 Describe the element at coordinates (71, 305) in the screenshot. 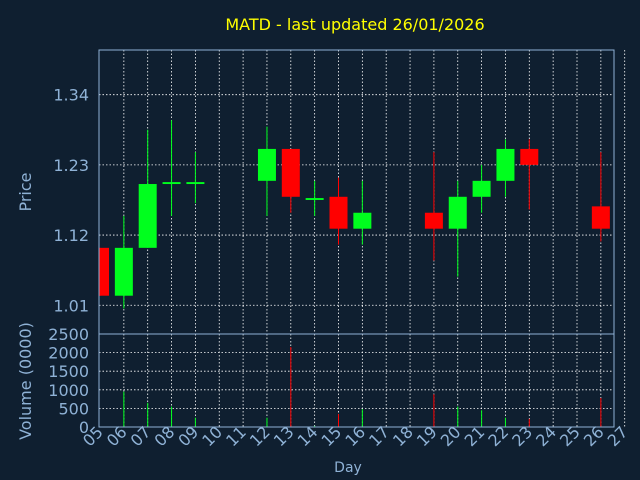

I see `price-tick-label: 1.01` at that location.